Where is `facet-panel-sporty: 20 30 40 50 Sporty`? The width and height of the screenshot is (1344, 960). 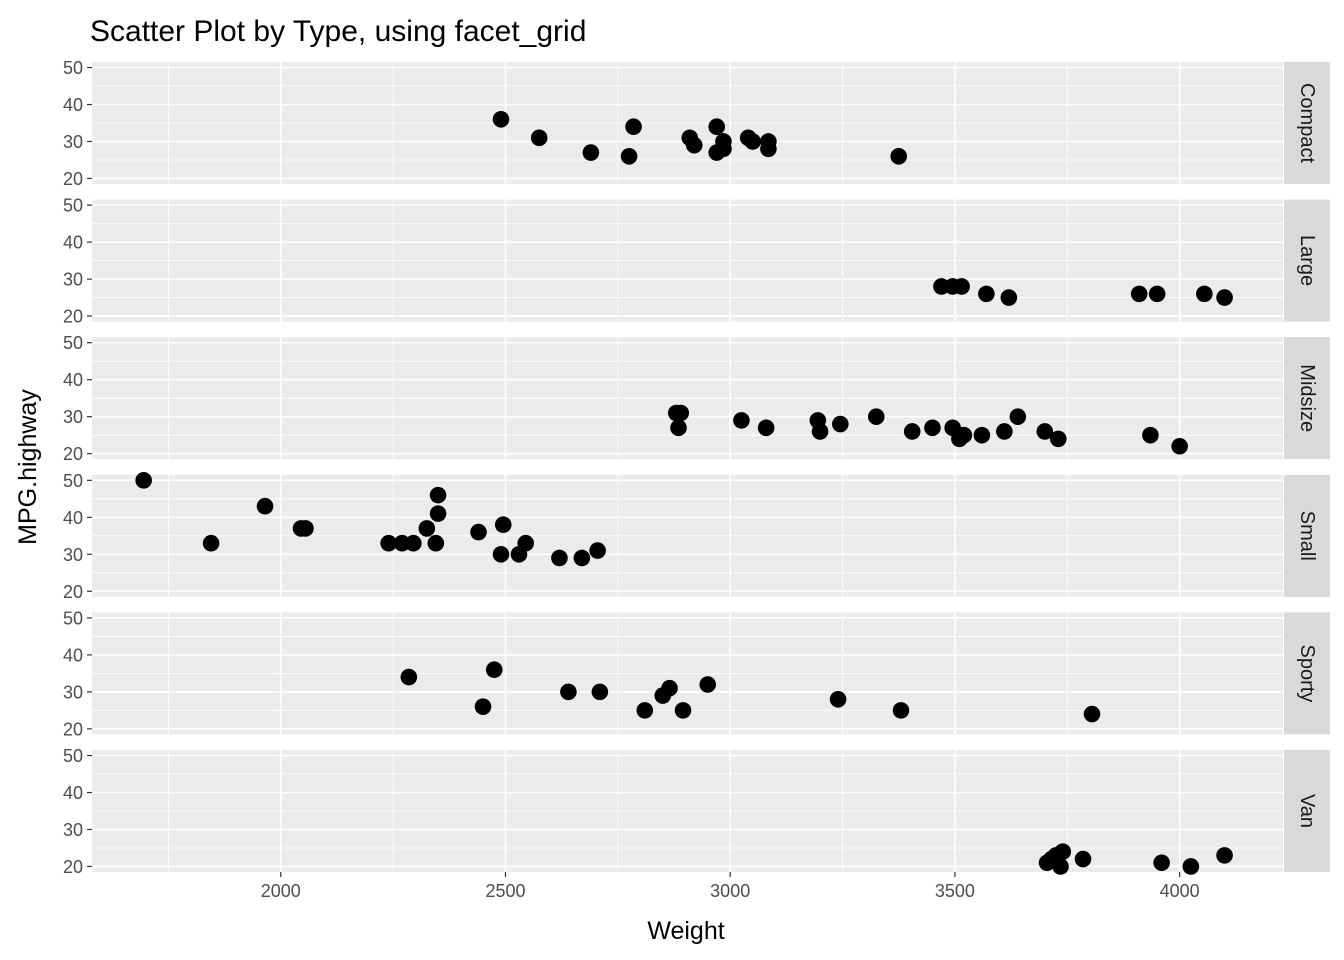 facet-panel-sporty: 20 30 40 50 Sporty is located at coordinates (696, 673).